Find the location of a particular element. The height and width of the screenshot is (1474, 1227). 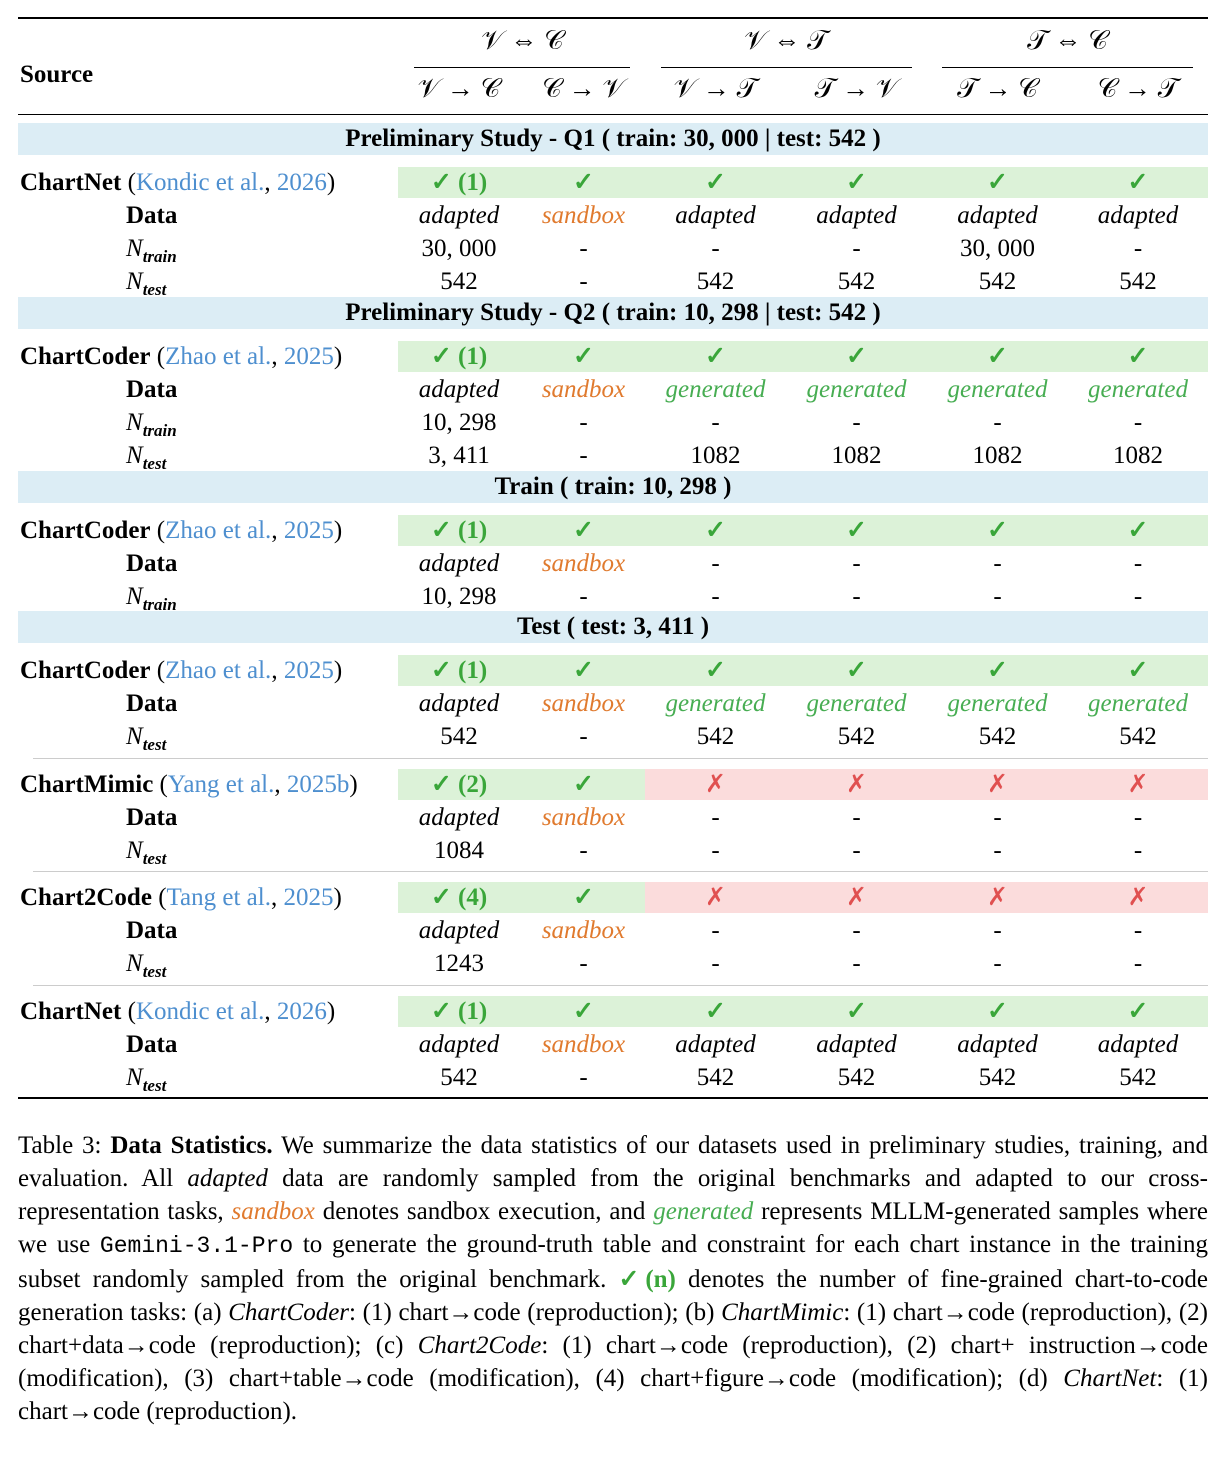

source-cell: ChartCoder (Zhao et al., 2025) is located at coordinates (181, 670).